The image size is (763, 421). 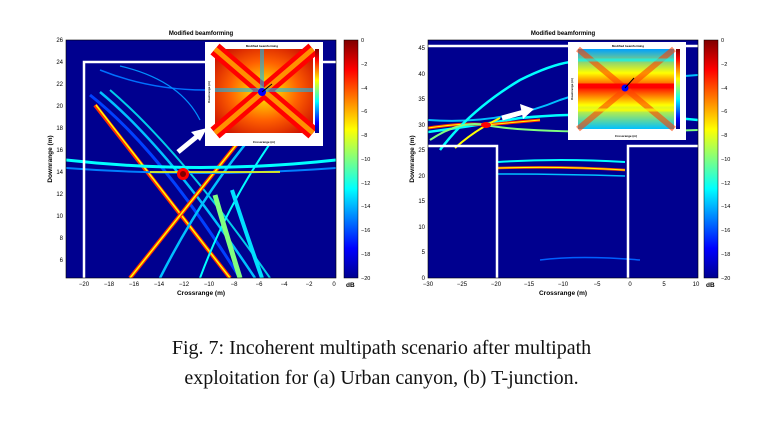 I want to click on panel-b-xtick: −15, so click(x=529, y=285).